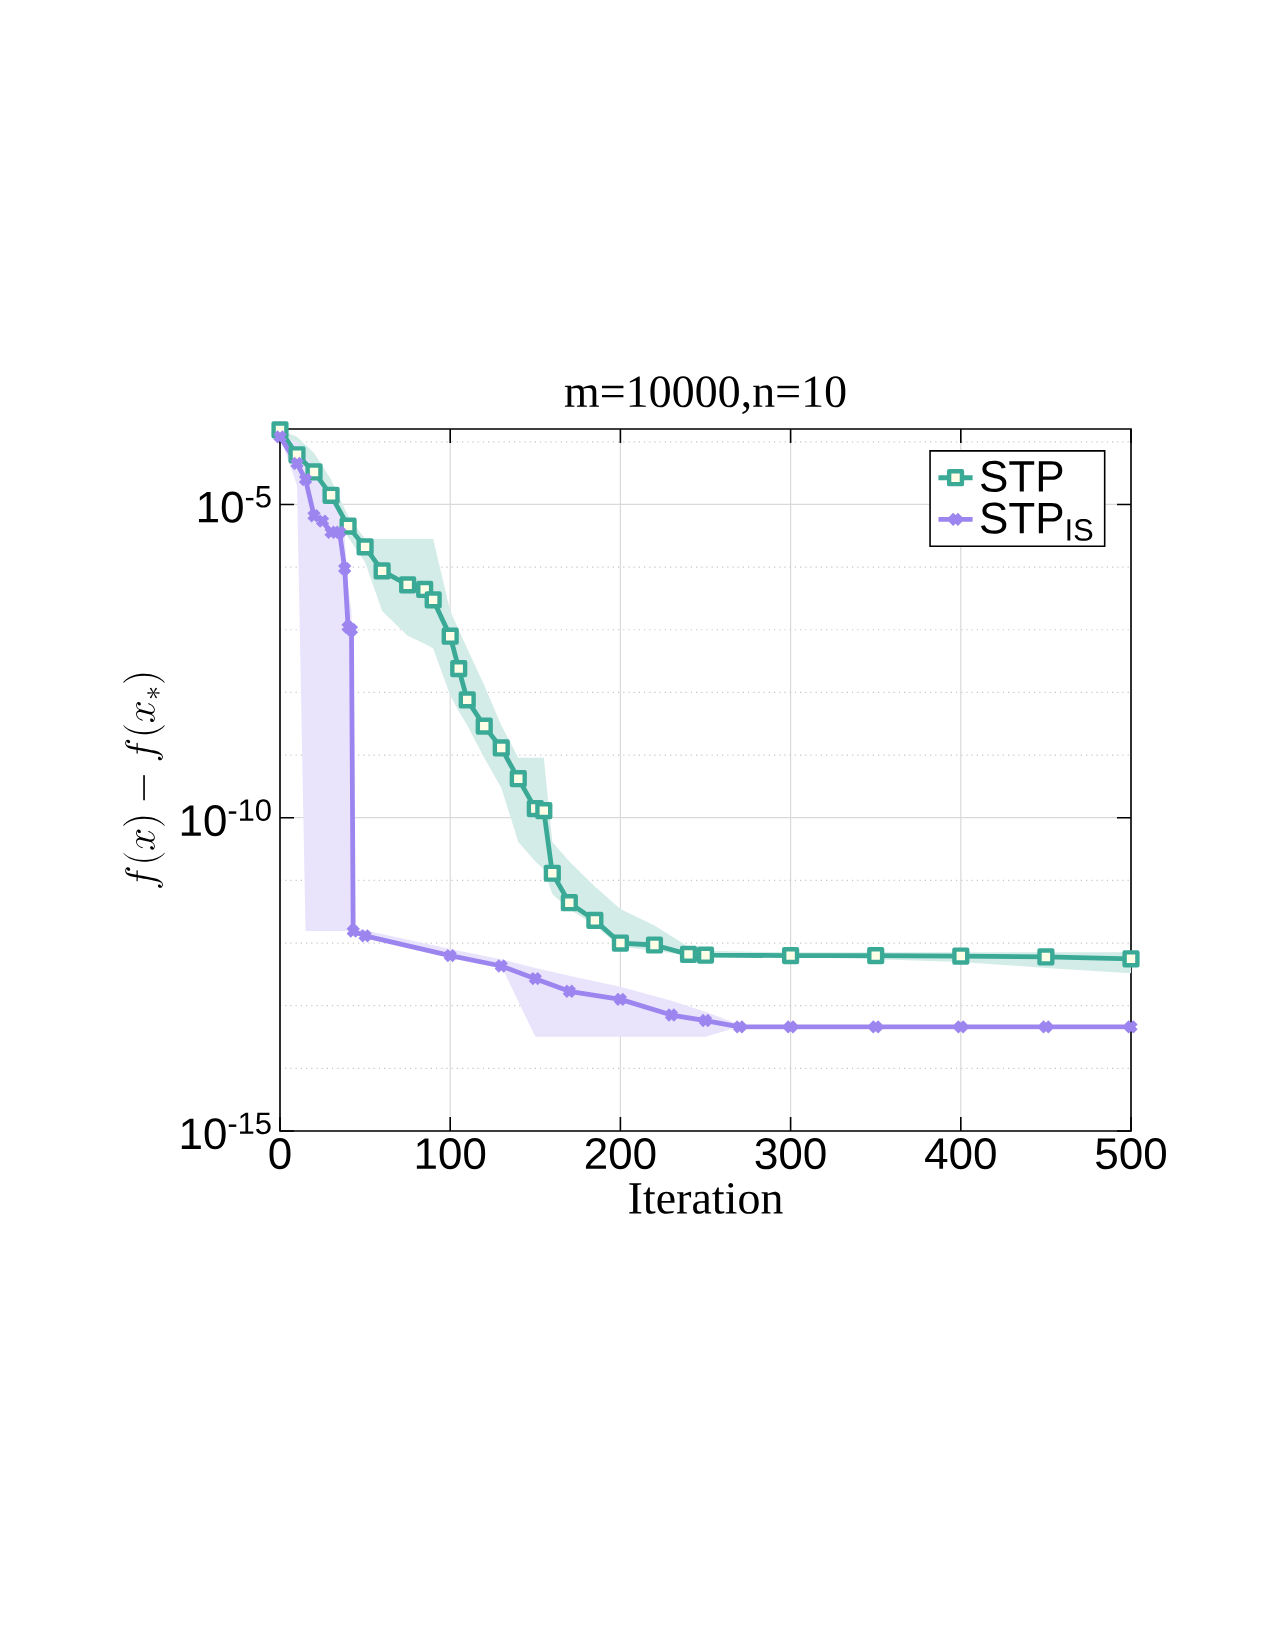  What do you see at coordinates (620, 1154) in the screenshot?
I see `x-tick-label: 200` at bounding box center [620, 1154].